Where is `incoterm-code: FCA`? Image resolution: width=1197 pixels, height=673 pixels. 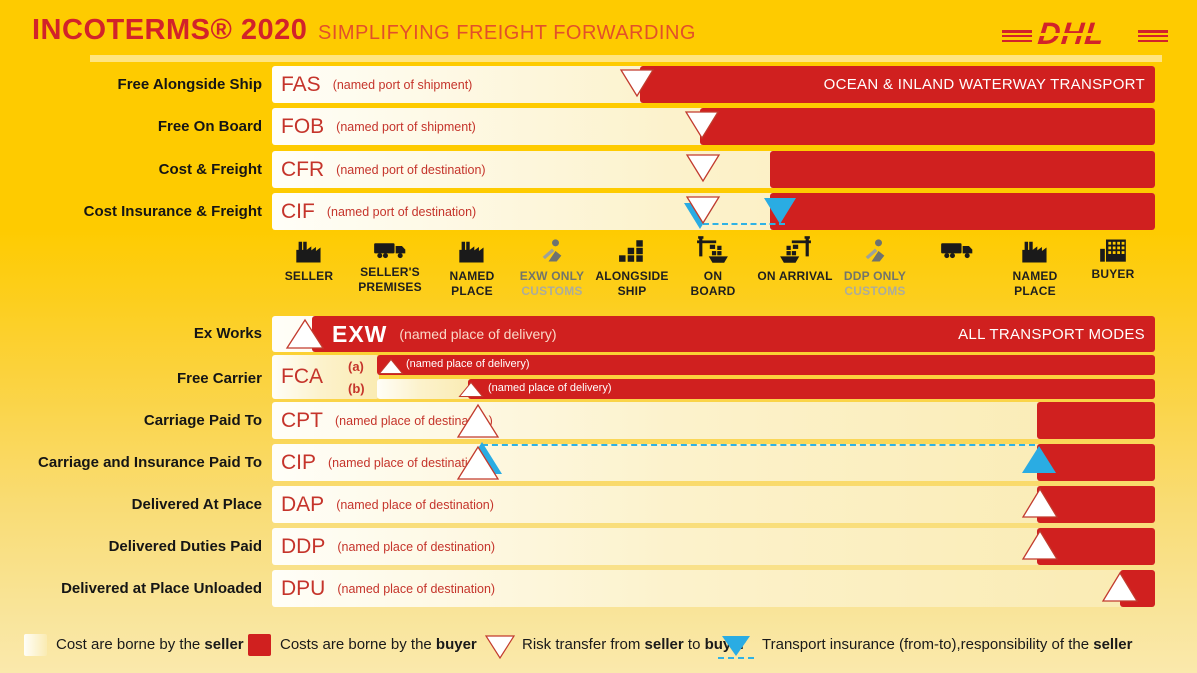
incoterm-code: FCA is located at coordinates (302, 376).